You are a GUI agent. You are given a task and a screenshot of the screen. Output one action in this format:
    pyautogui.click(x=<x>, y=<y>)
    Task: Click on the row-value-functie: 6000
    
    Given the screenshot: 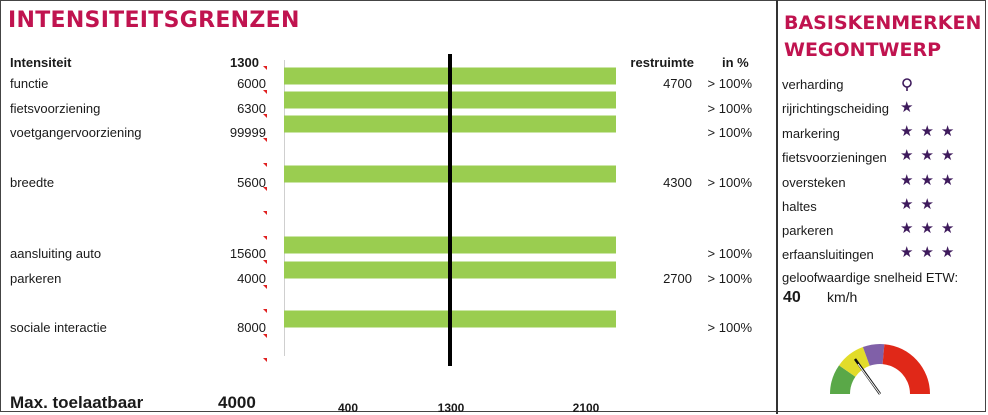 What is the action you would take?
    pyautogui.click(x=251, y=83)
    